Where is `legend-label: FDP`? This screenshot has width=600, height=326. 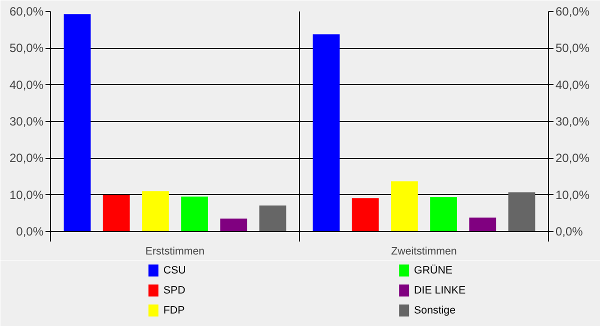
legend-label: FDP is located at coordinates (174, 310).